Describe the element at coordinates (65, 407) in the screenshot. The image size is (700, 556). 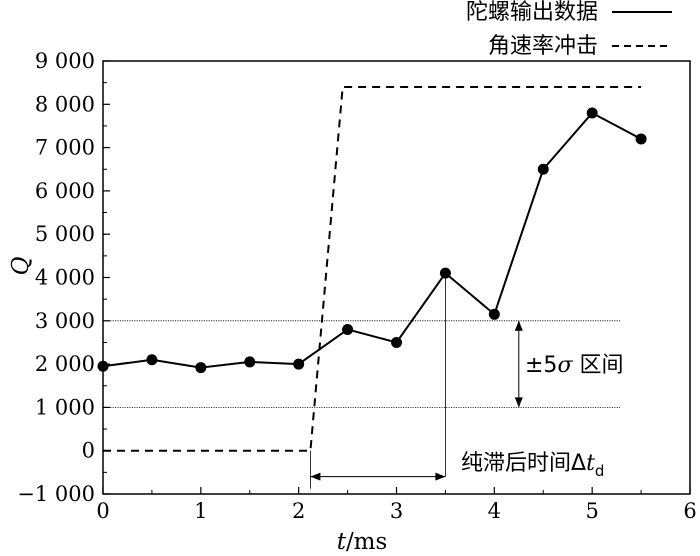
I see `y-tick-label: 1 000` at that location.